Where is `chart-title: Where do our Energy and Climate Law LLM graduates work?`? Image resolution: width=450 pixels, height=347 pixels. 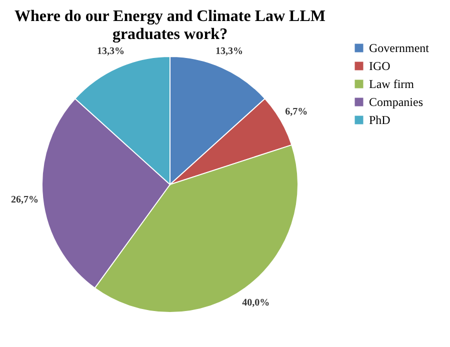 chart-title: Where do our Energy and Climate Law LLM graduates work? is located at coordinates (170, 25).